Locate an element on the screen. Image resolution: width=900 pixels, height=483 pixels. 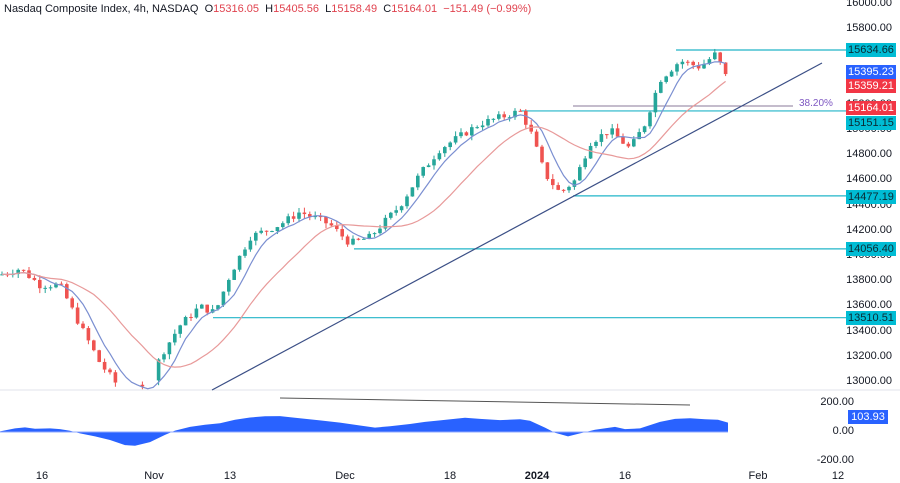
open-value: 15316.05 is located at coordinates (236, 9).